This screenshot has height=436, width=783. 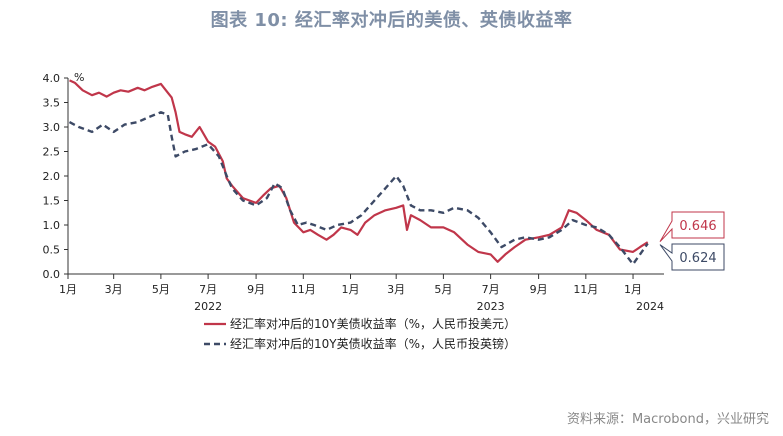 I want to click on y-tick-label: 1.5, so click(x=52, y=201).